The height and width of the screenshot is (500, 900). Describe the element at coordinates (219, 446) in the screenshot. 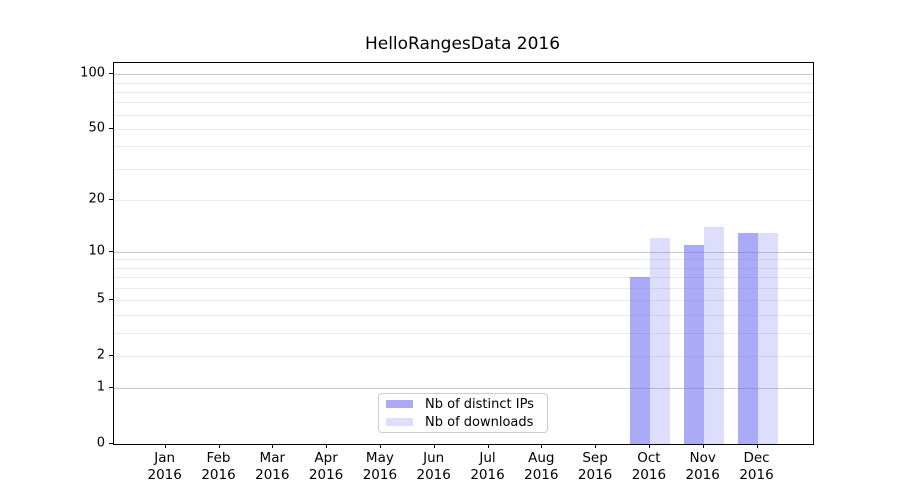

I see `x-tick-mark-feb` at that location.